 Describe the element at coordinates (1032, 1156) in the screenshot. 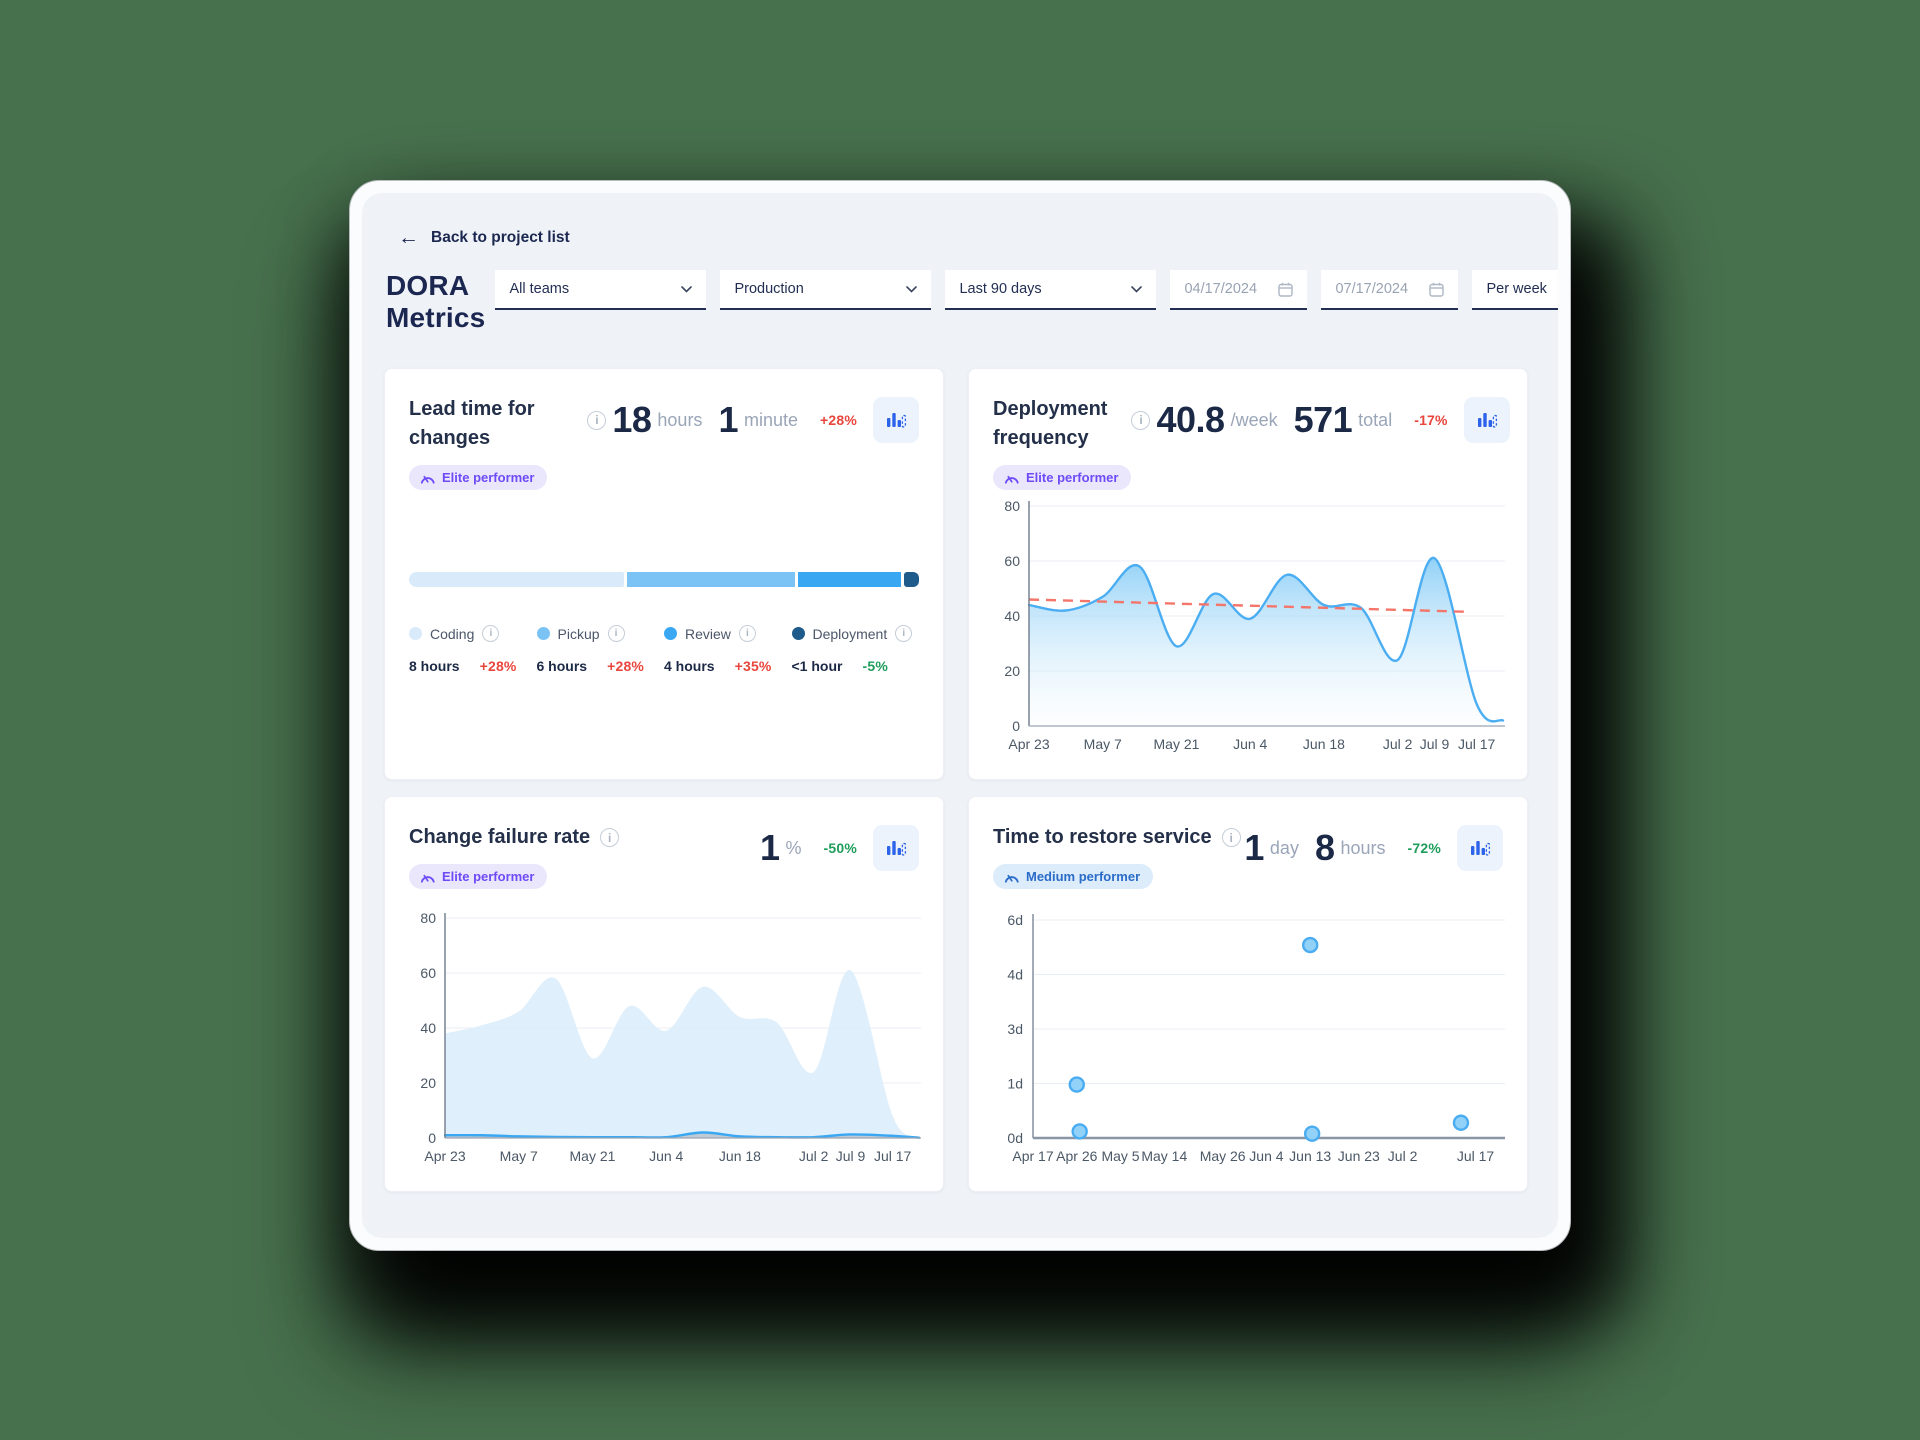

I see `svg-text: Apr 17` at that location.